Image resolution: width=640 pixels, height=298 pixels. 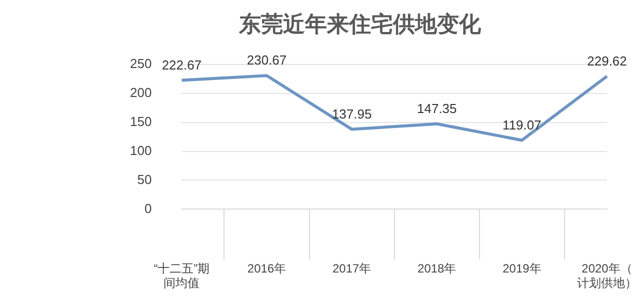 I want to click on y-tick-label: 200, so click(x=141, y=92).